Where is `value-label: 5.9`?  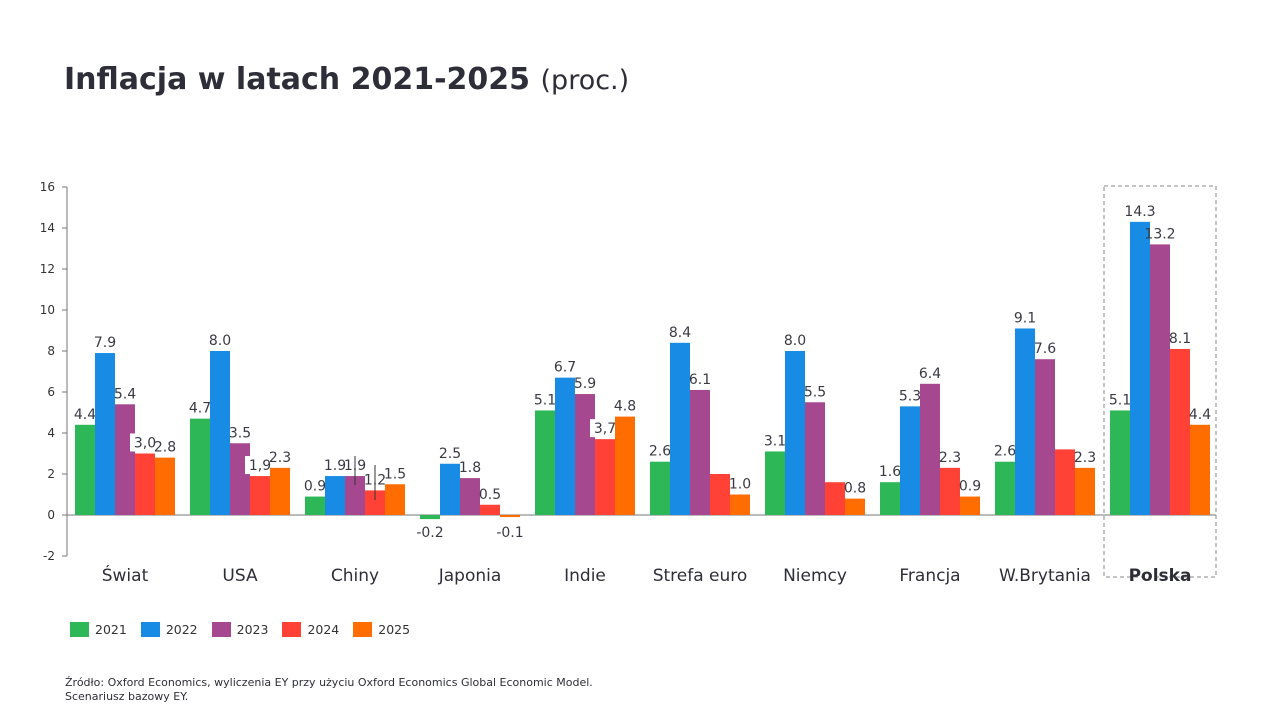 value-label: 5.9 is located at coordinates (585, 384).